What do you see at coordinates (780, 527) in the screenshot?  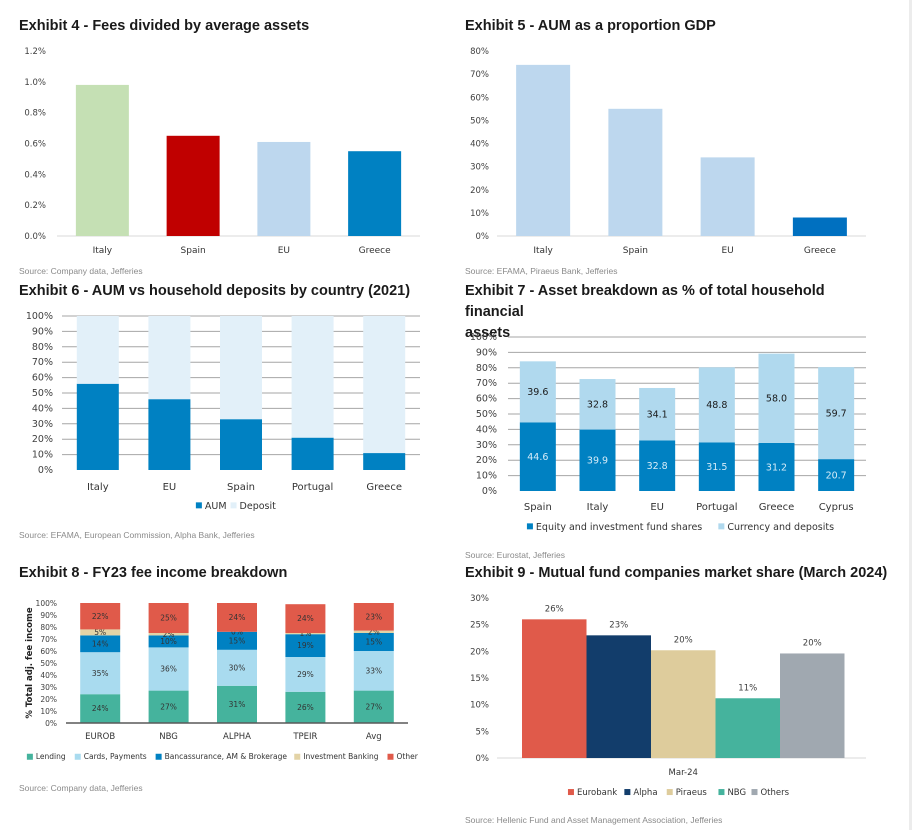 I see `ex7-legend-label: Currency and deposits` at bounding box center [780, 527].